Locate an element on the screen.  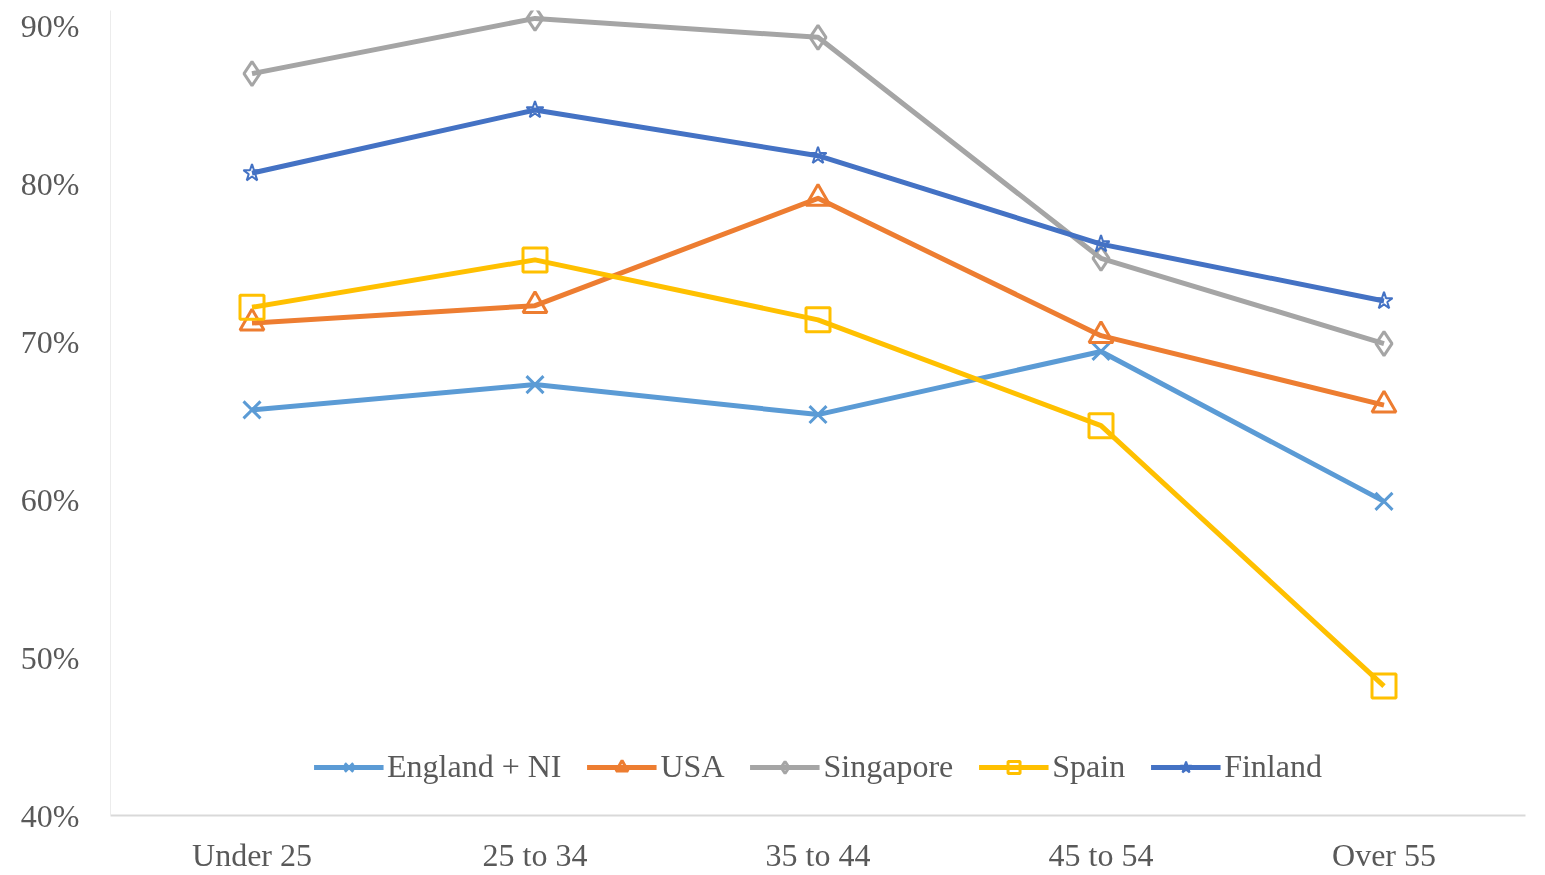
x-tick-label: 35 to 44 is located at coordinates (818, 854).